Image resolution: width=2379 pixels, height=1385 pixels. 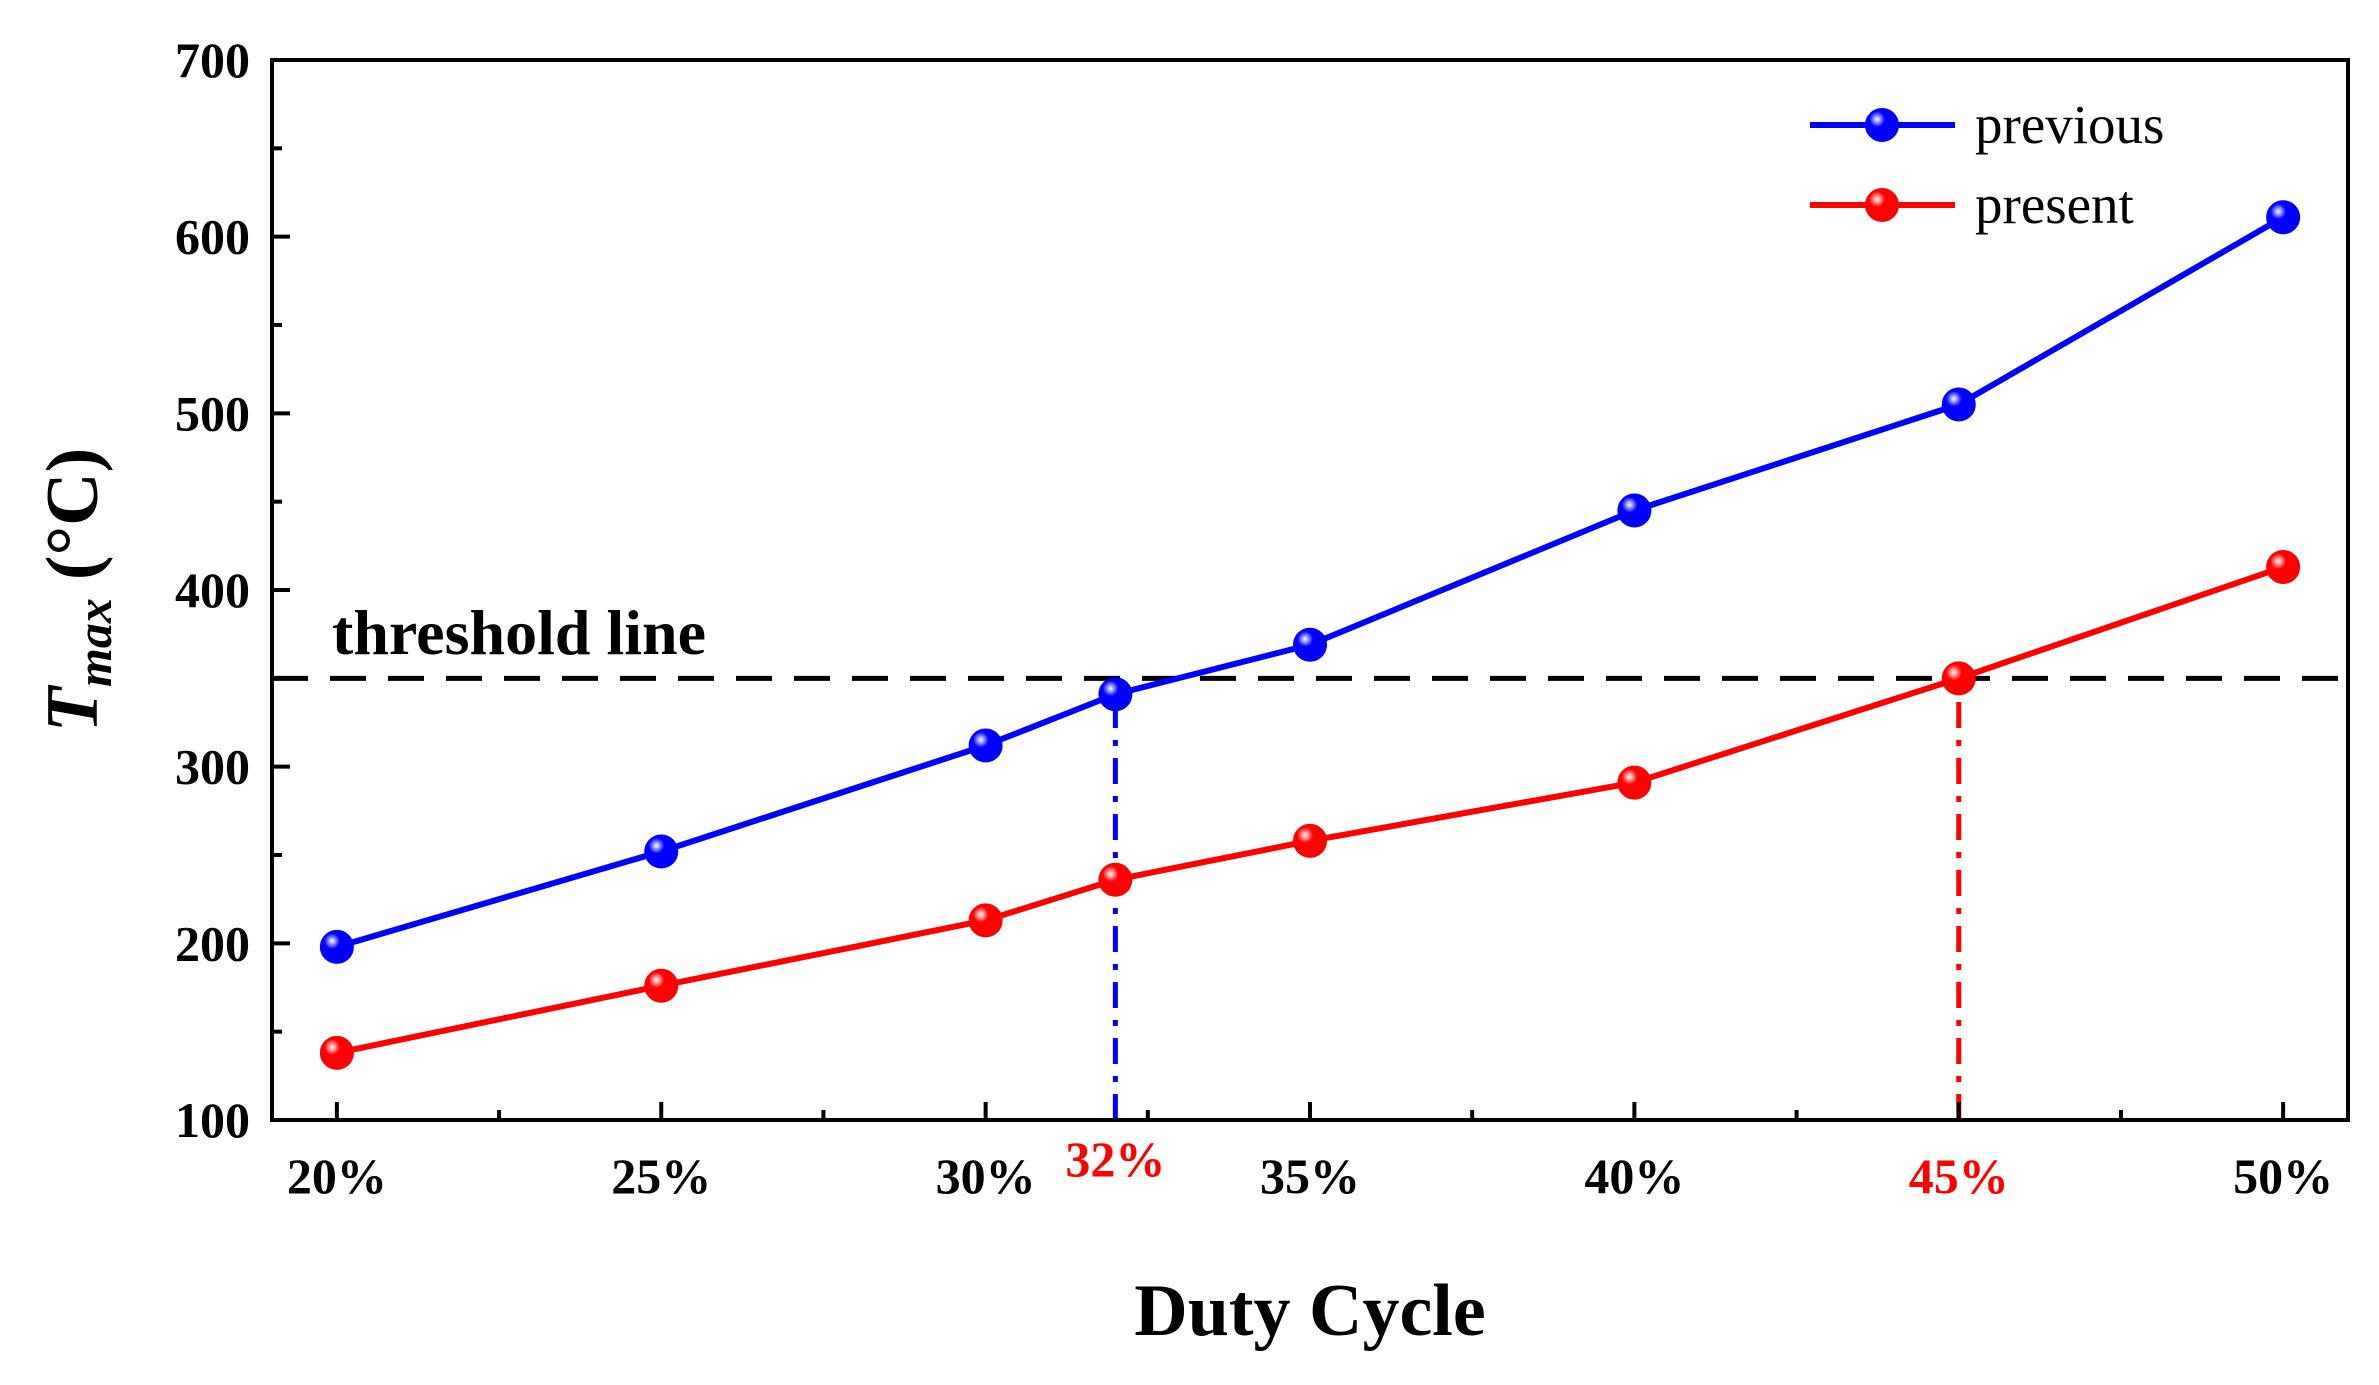 What do you see at coordinates (1115, 1159) in the screenshot?
I see `x-highlight-label: 32%` at bounding box center [1115, 1159].